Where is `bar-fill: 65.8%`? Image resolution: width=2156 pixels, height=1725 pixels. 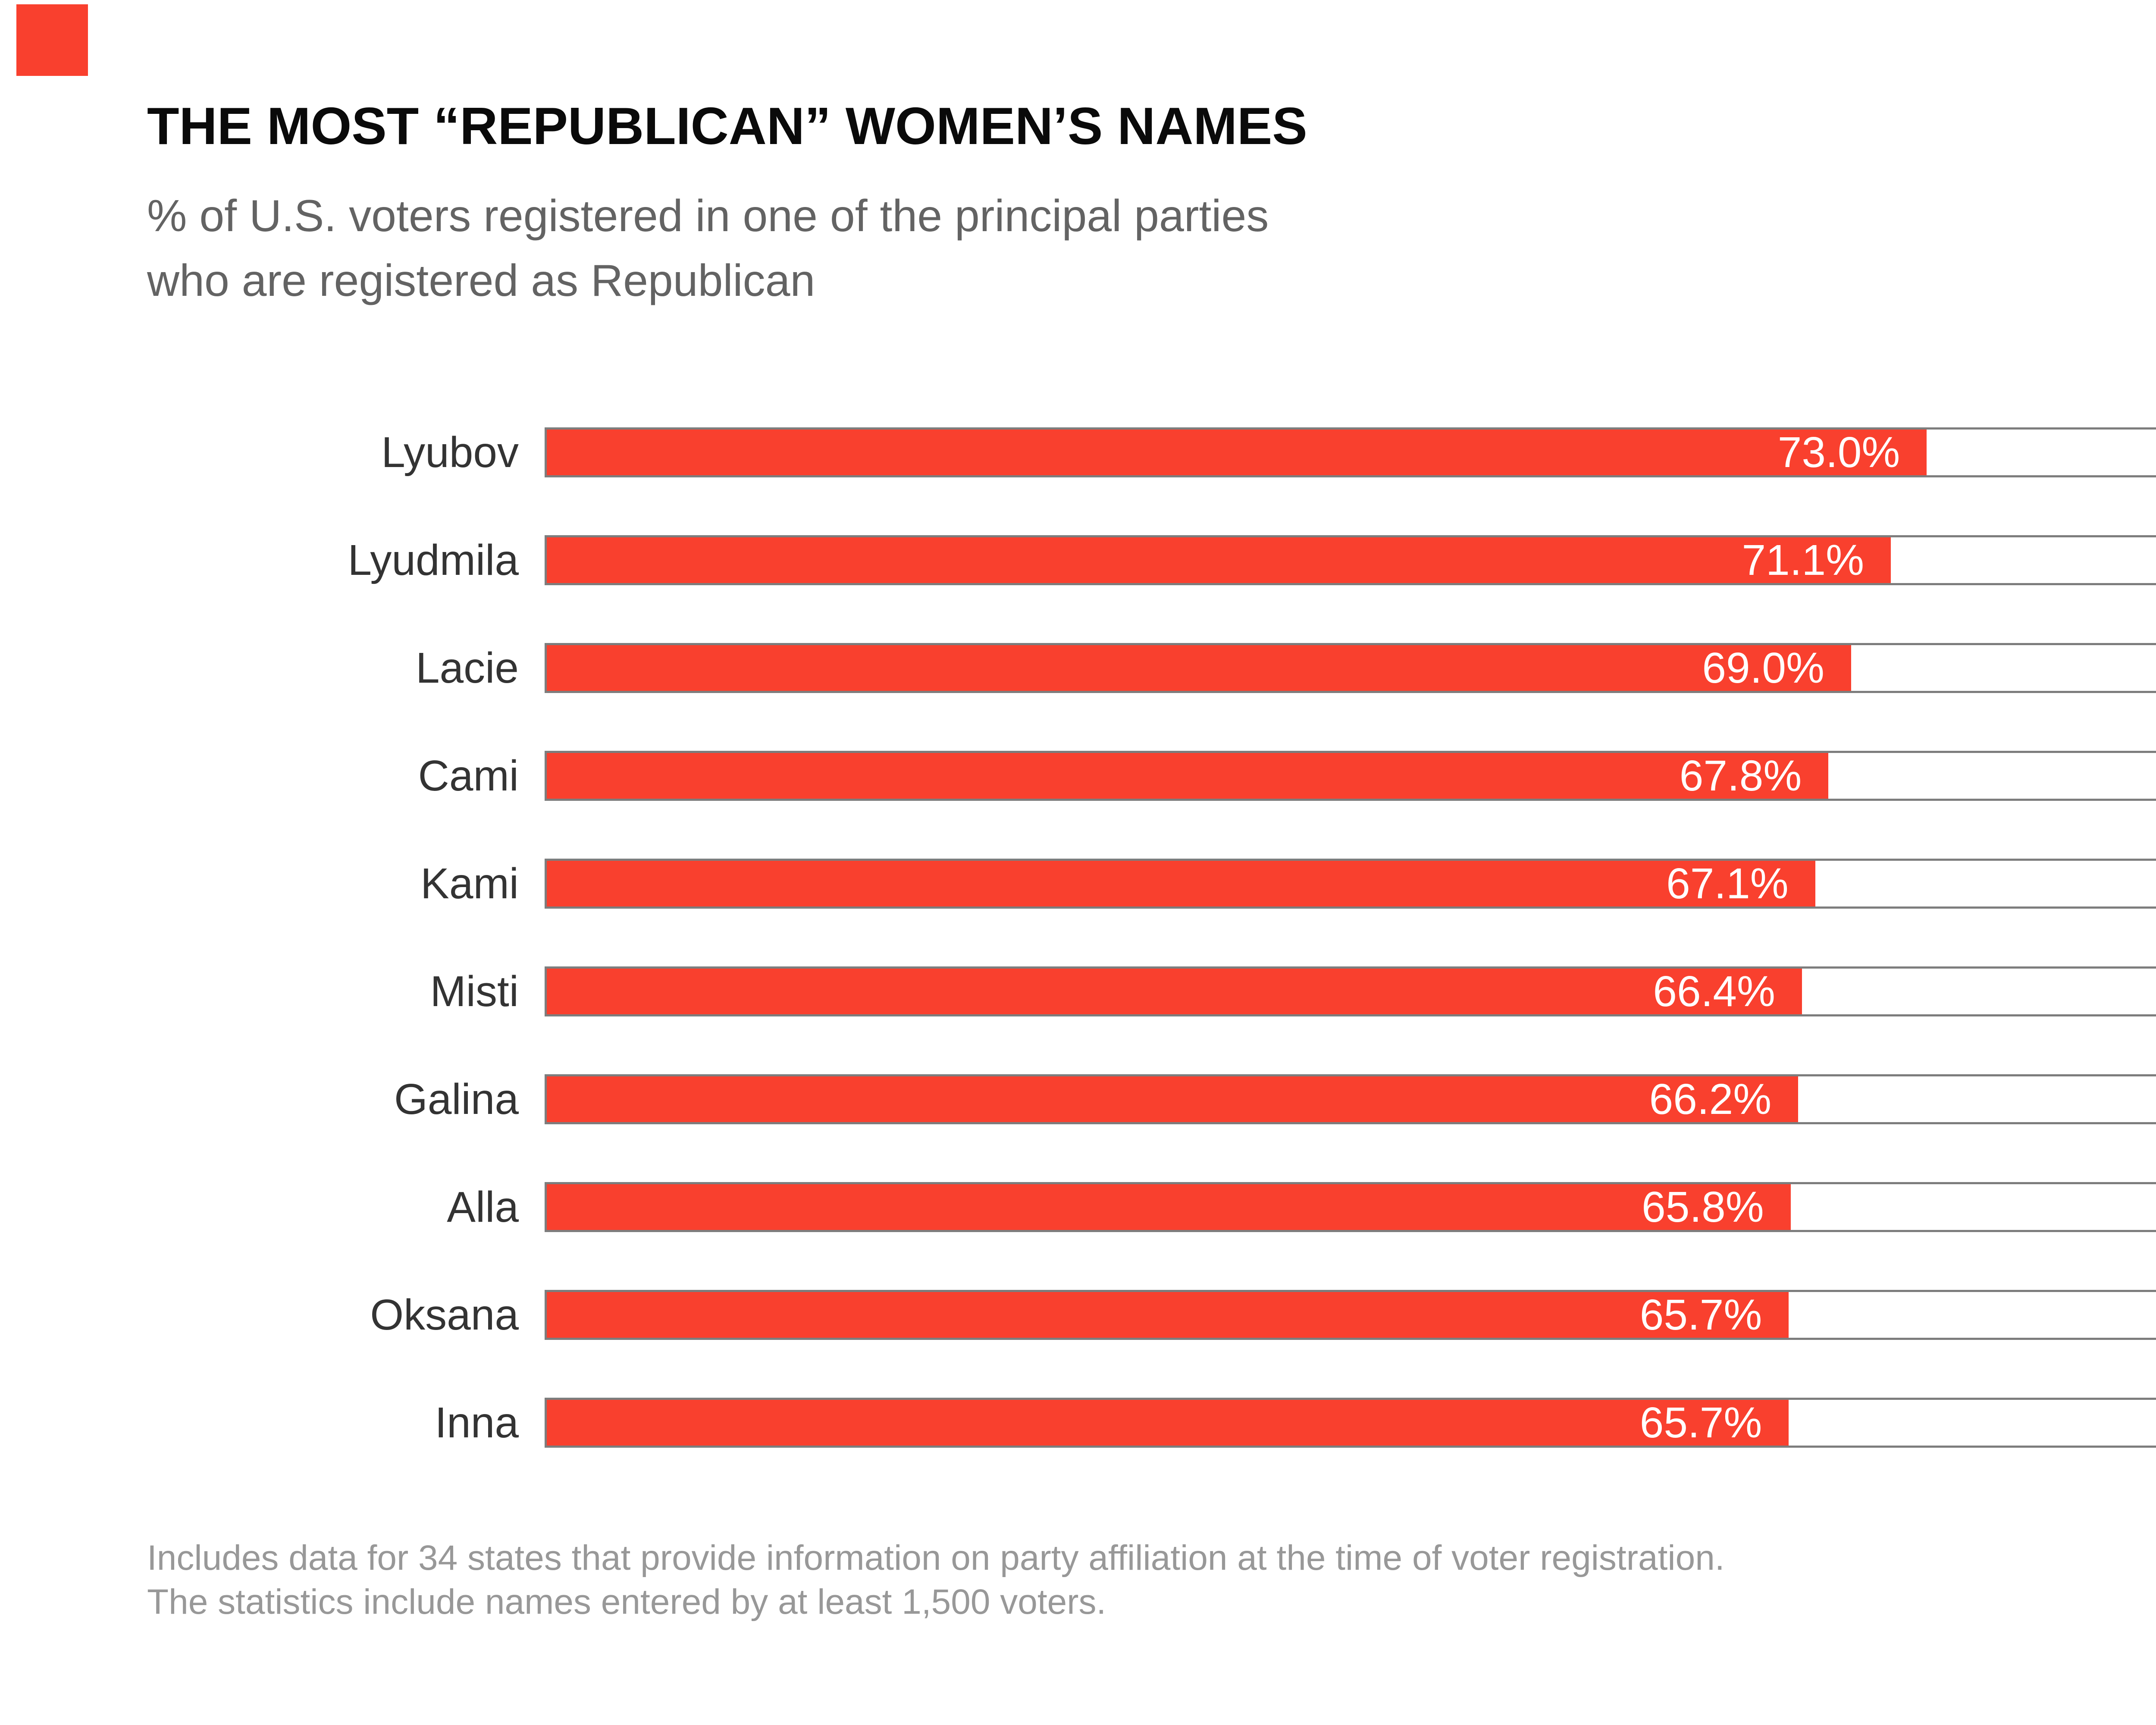 bar-fill: 65.8% is located at coordinates (1169, 1207).